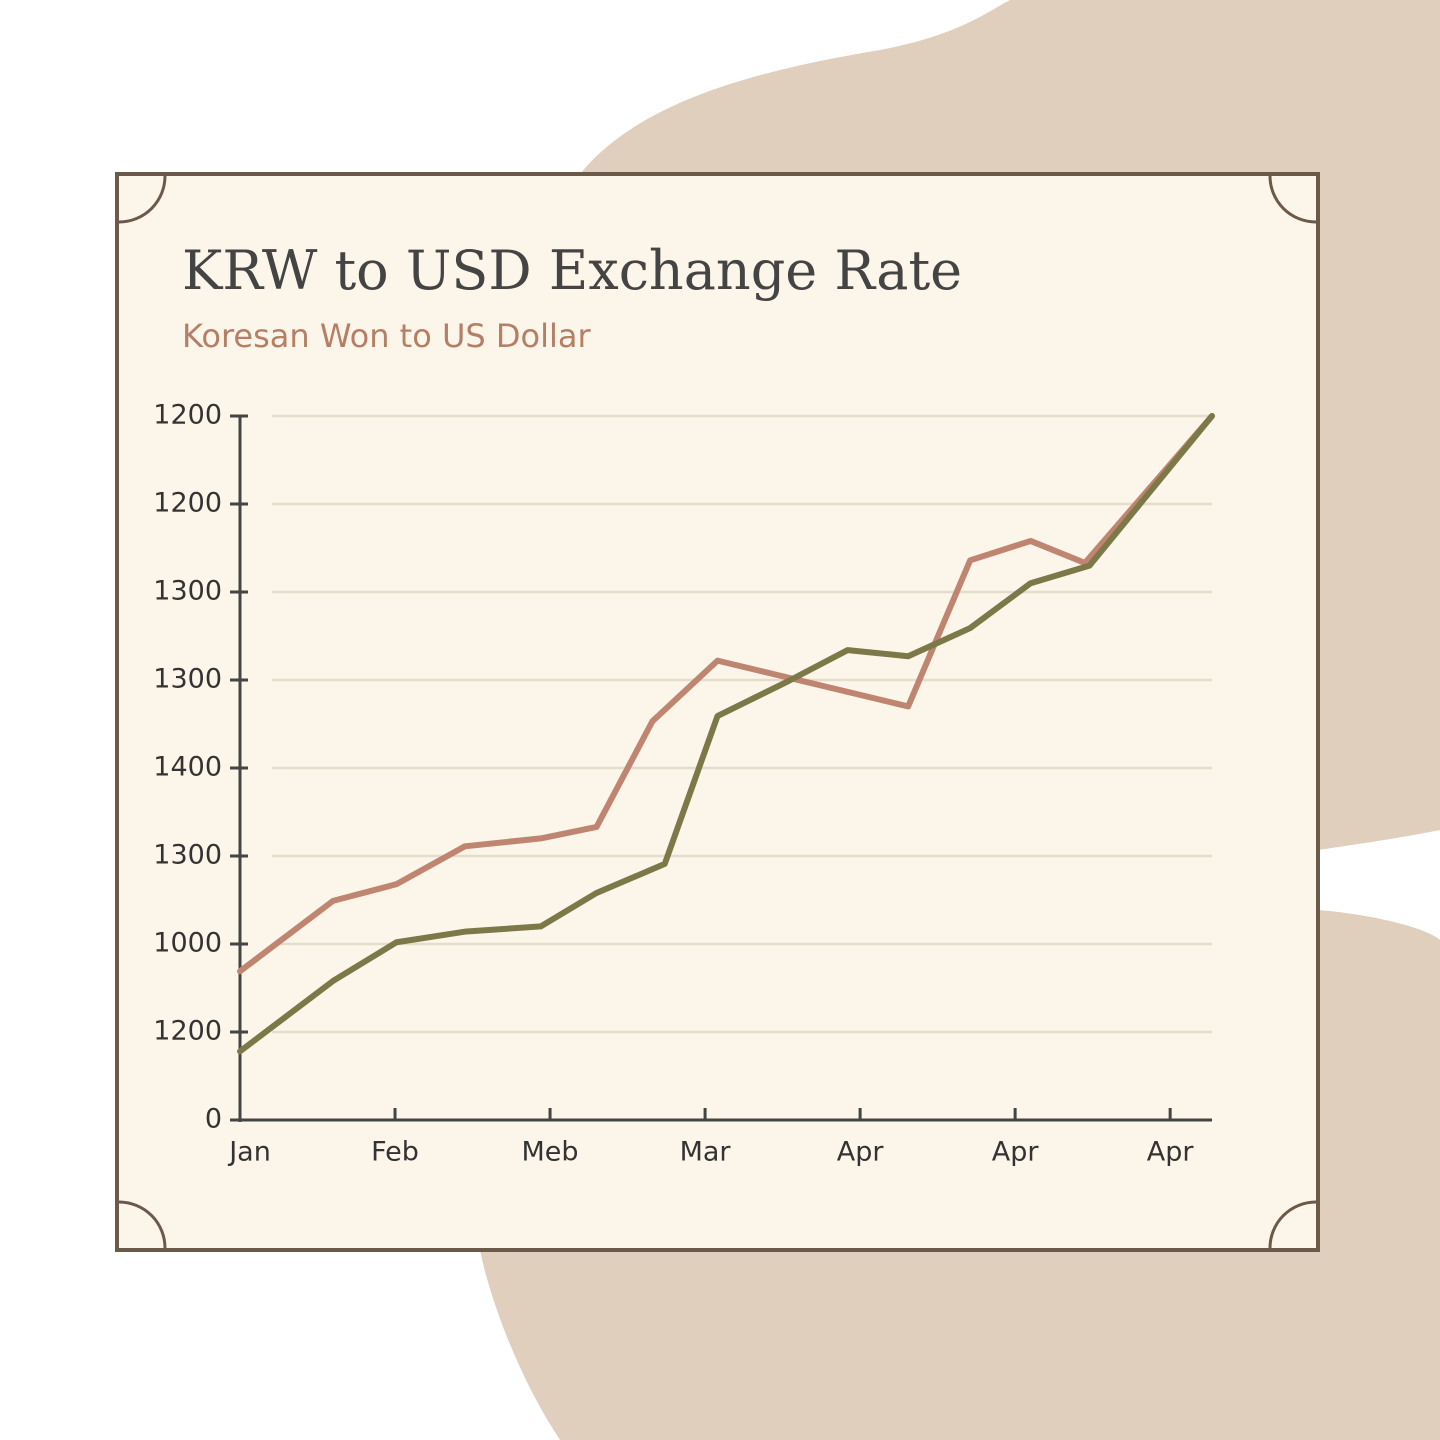 The height and width of the screenshot is (1440, 1440). I want to click on y-tick-label: 0, so click(213, 1119).